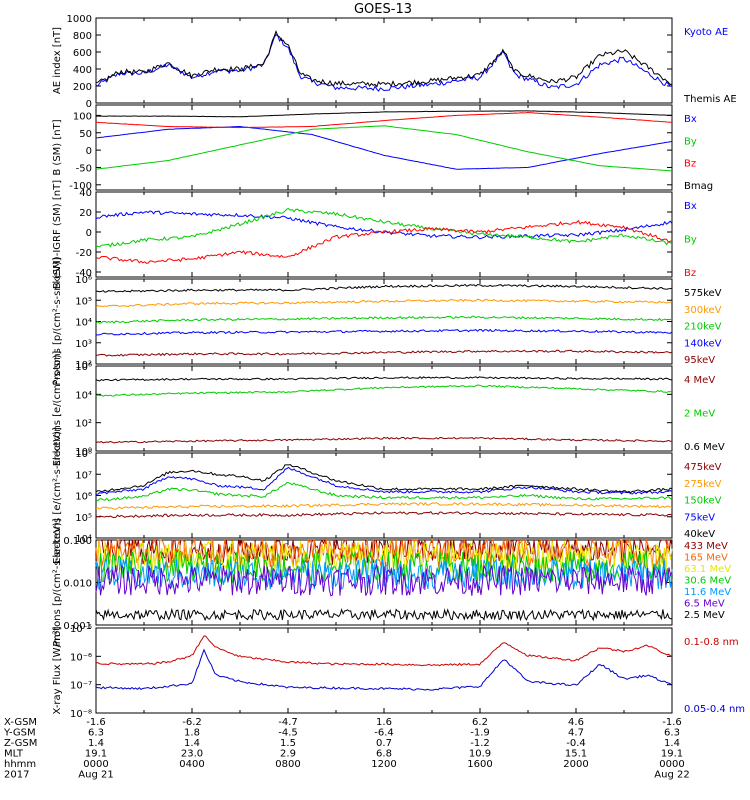 The height and width of the screenshot is (800, 750). What do you see at coordinates (57, 234) in the screenshot?
I see `y-axis-label: B (SM)-IGRF (SM) [nT]` at bounding box center [57, 234].